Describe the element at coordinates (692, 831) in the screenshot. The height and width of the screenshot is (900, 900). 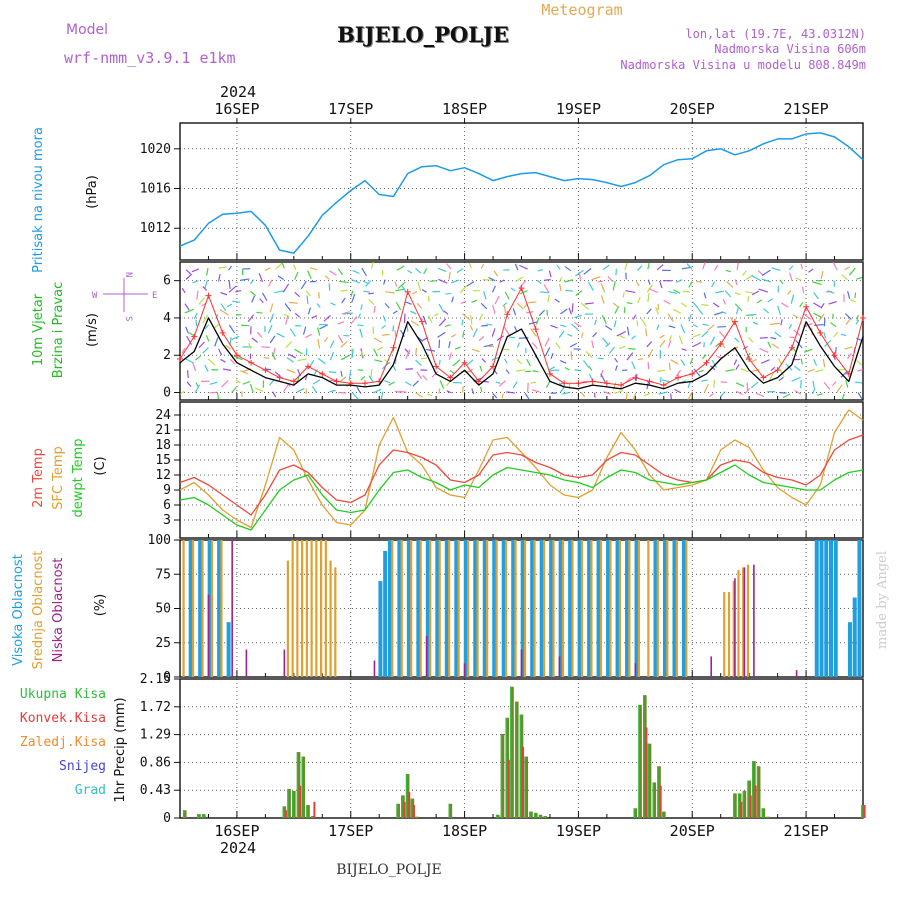
I see `day-label-bottom: 20SEP` at that location.